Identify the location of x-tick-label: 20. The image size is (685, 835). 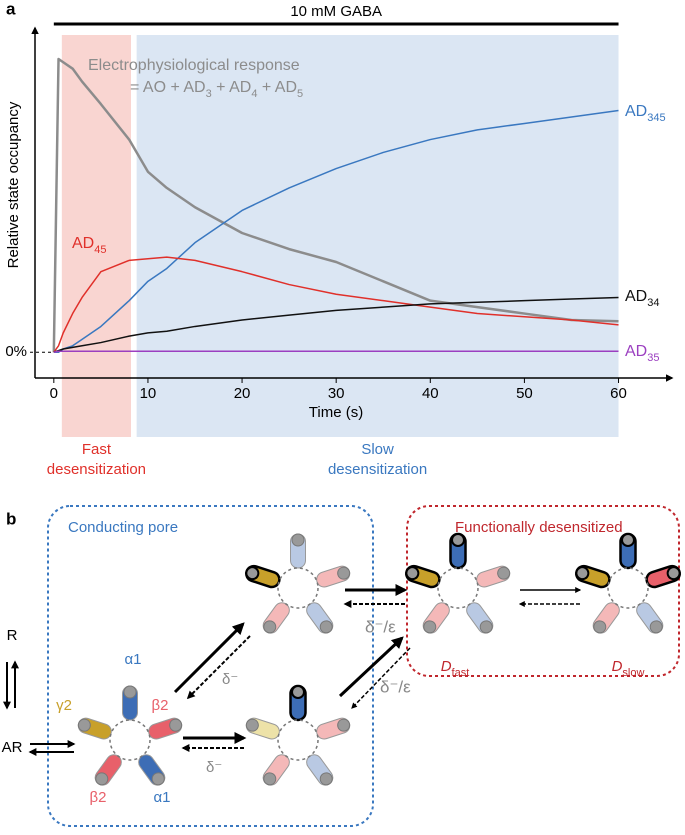
(242, 393).